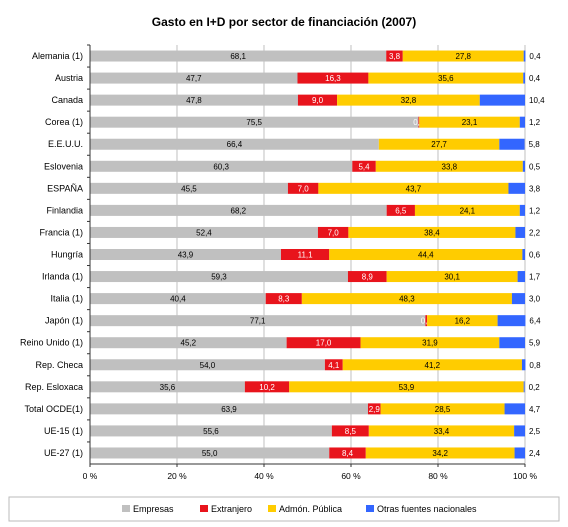  I want to click on category-label: ESPAÑA, so click(65, 188).